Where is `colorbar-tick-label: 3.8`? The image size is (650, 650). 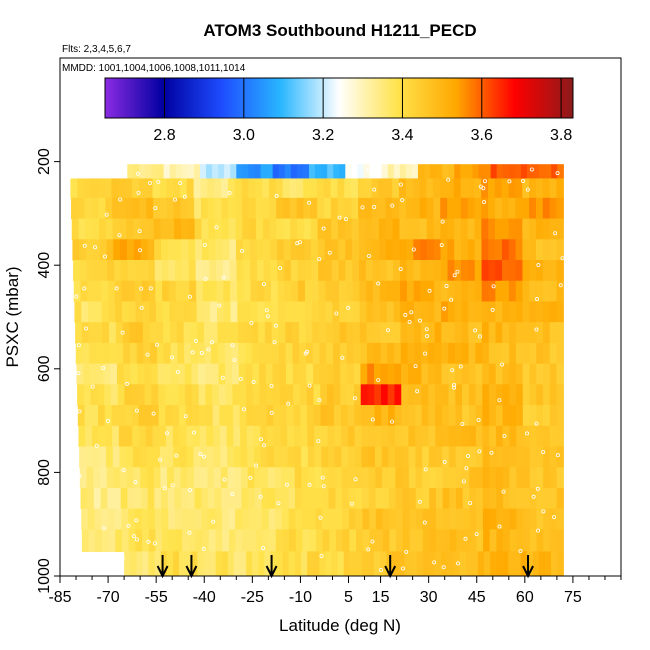 colorbar-tick-label: 3.8 is located at coordinates (561, 135).